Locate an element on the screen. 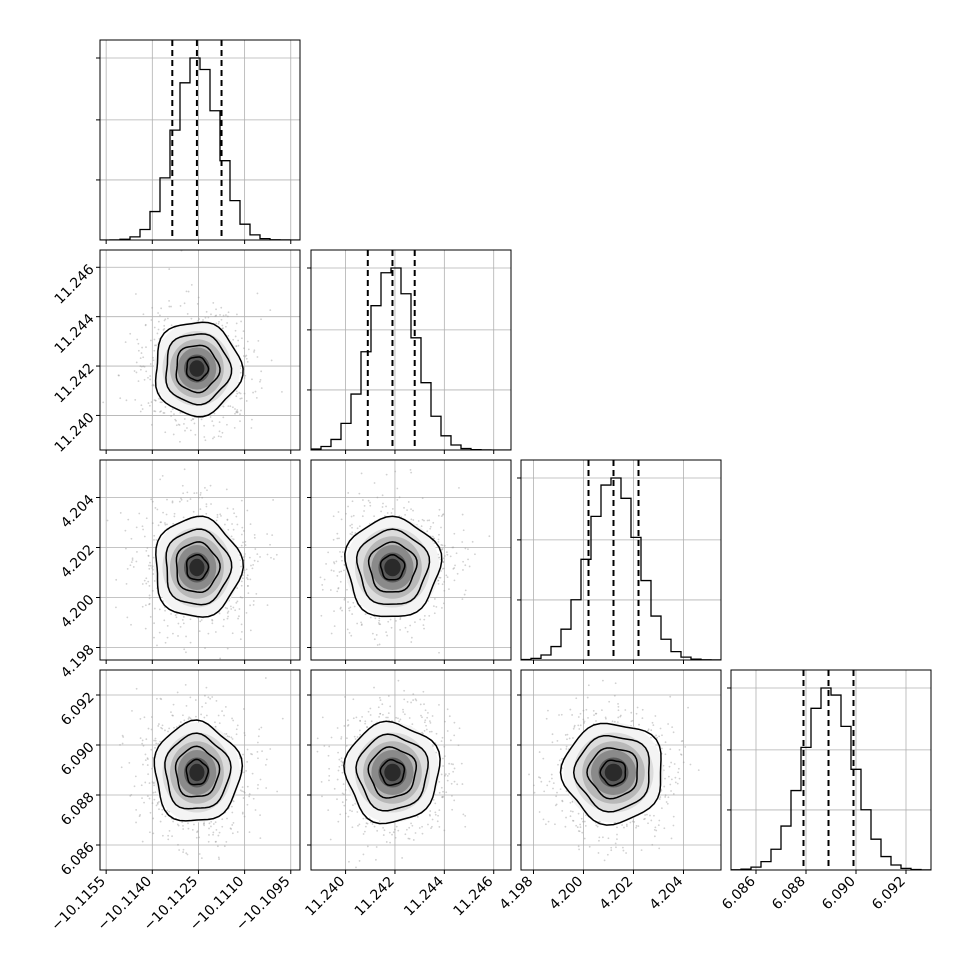 This screenshot has width=970, height=970. y-tick-label: 6.092 is located at coordinates (78, 709).